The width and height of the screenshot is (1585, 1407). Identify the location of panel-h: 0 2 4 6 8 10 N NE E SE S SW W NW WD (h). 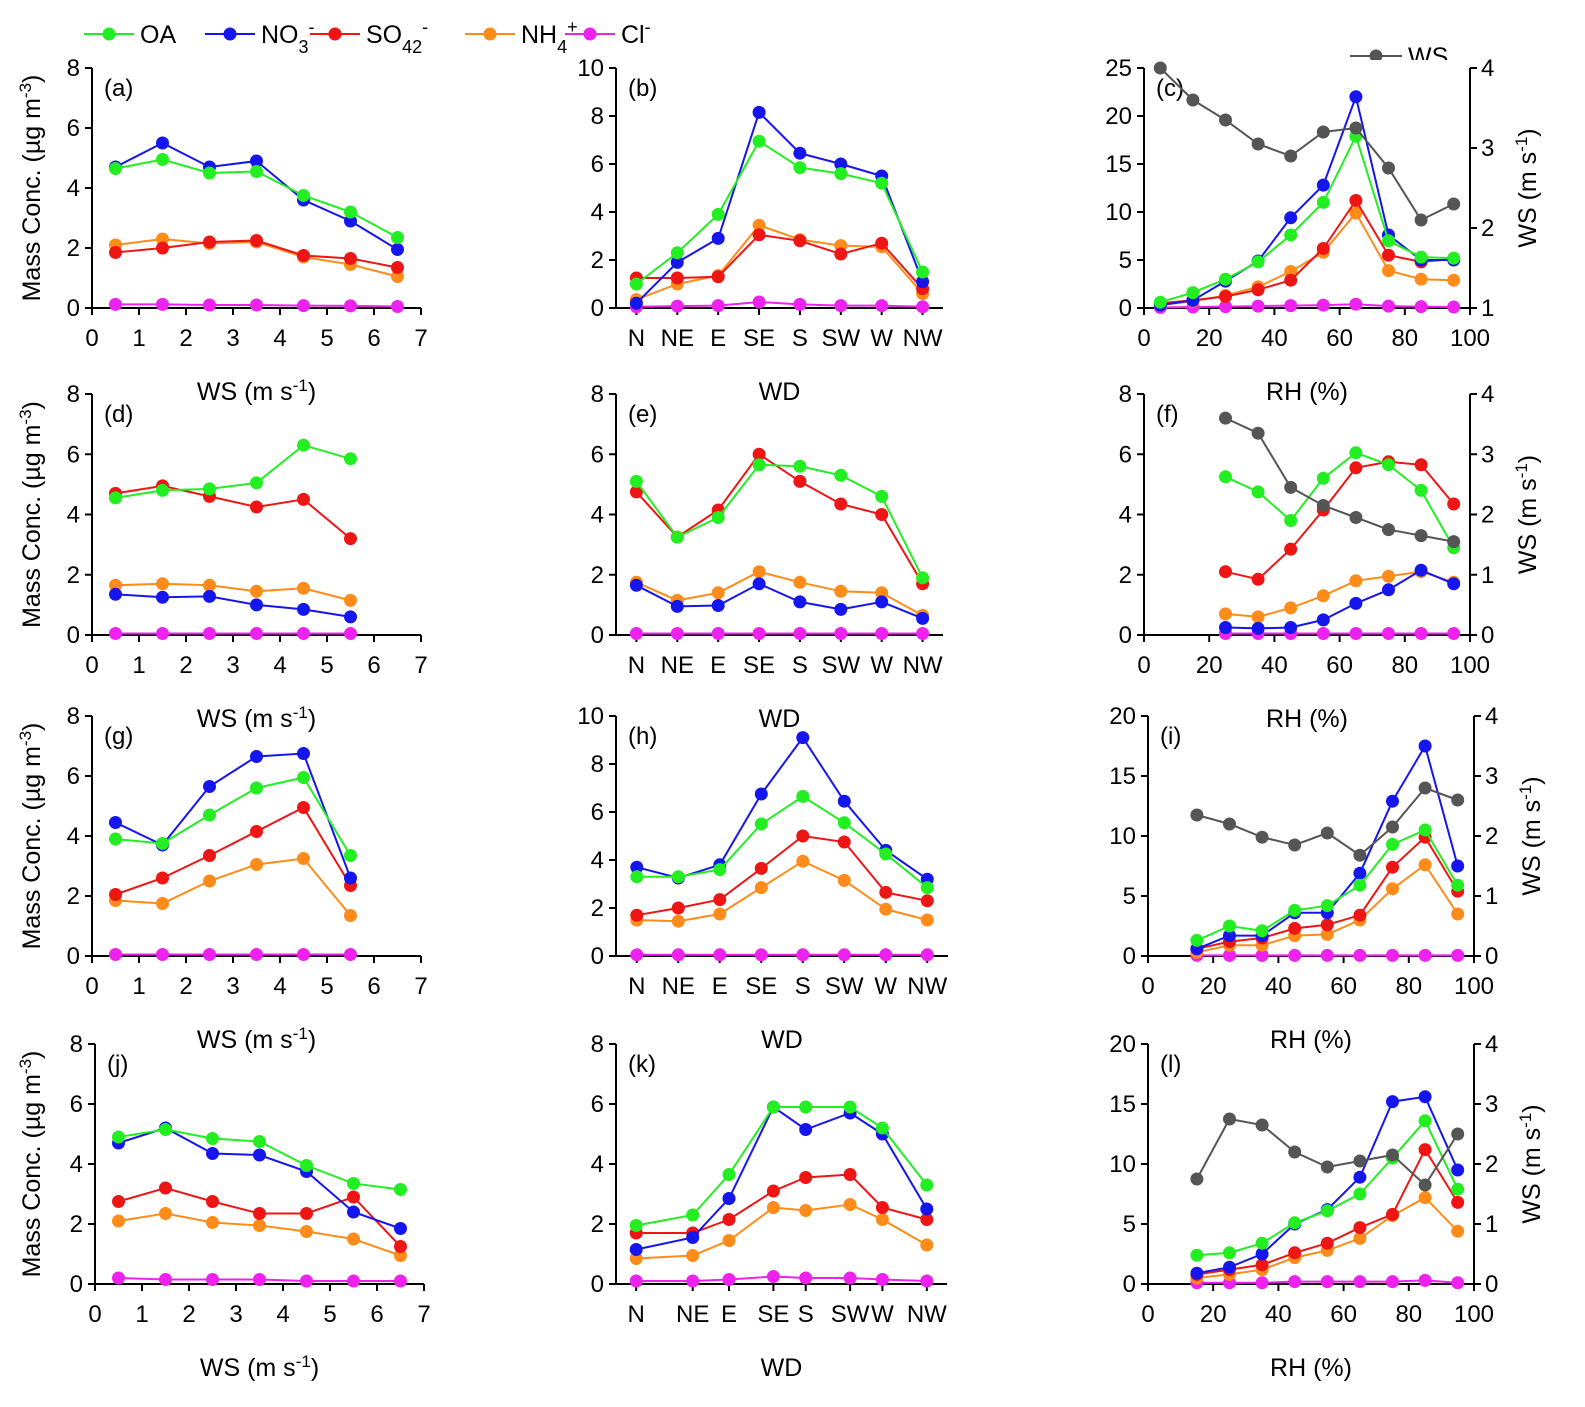
(762, 878).